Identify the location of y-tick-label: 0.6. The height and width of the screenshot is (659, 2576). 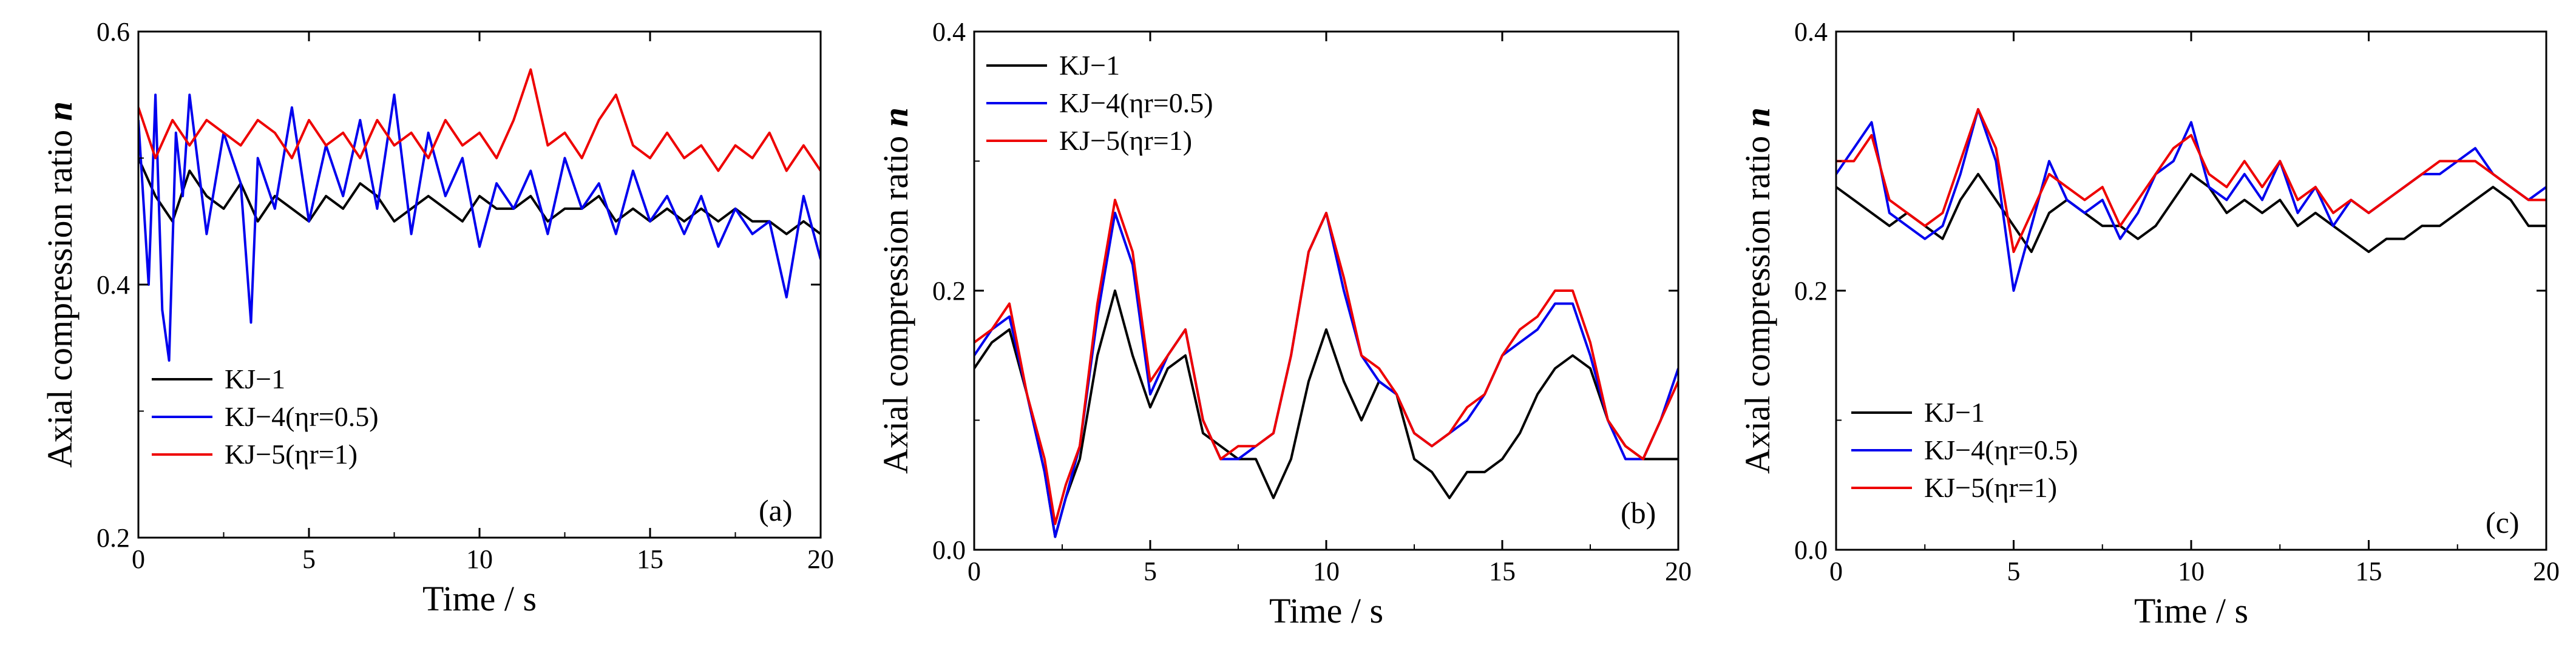
(114, 32).